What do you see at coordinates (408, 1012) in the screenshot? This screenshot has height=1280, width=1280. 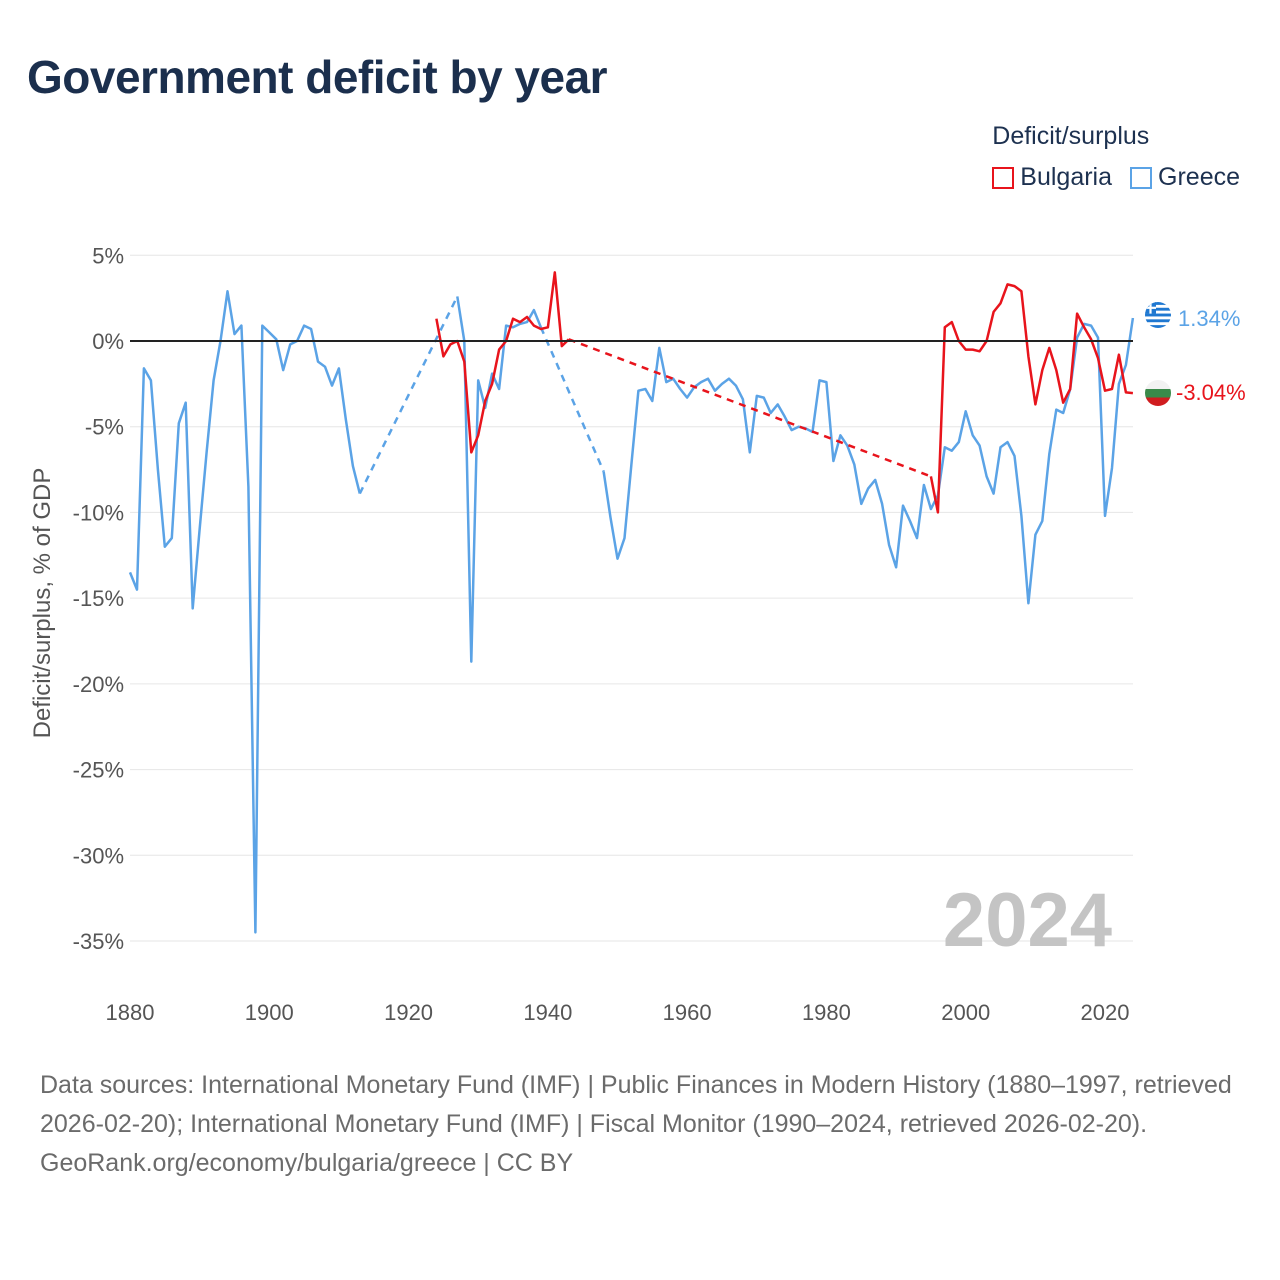 I see `x-tick-label: 1920` at bounding box center [408, 1012].